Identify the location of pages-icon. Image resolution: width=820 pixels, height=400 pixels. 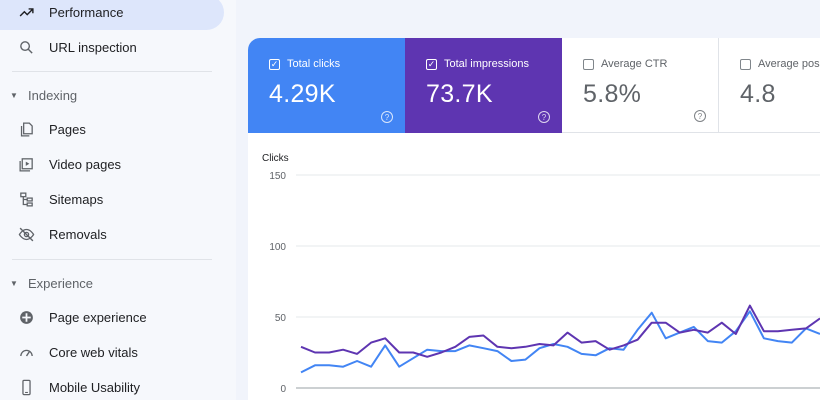
(26, 130).